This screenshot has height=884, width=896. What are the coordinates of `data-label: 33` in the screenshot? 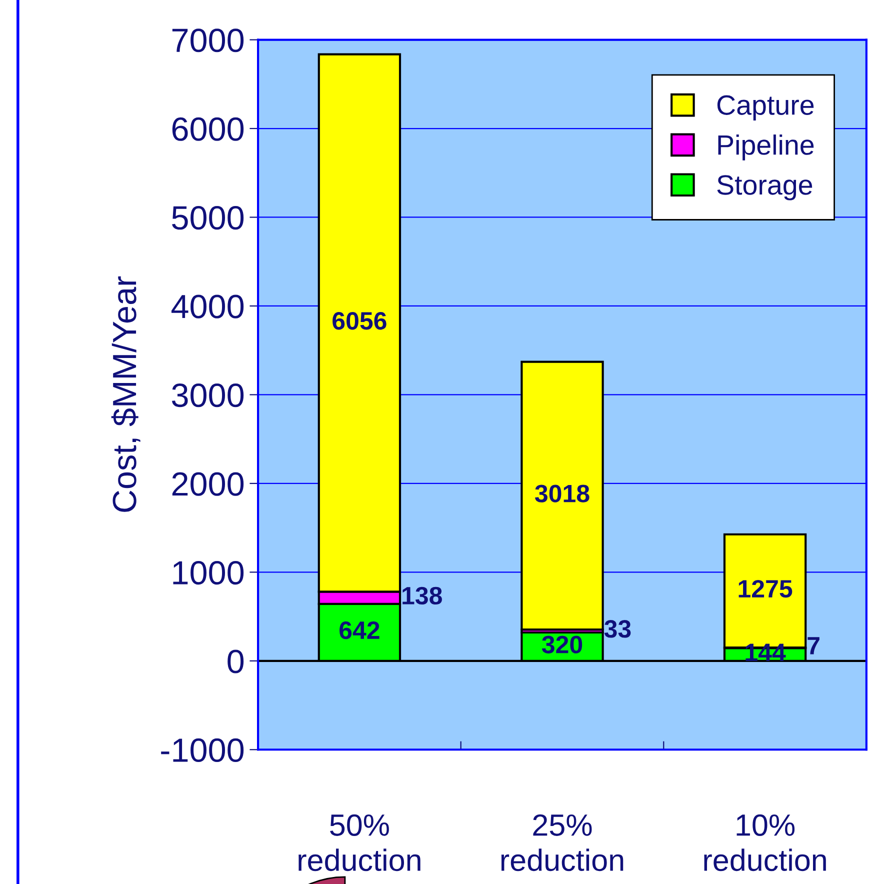 It's located at (617, 629).